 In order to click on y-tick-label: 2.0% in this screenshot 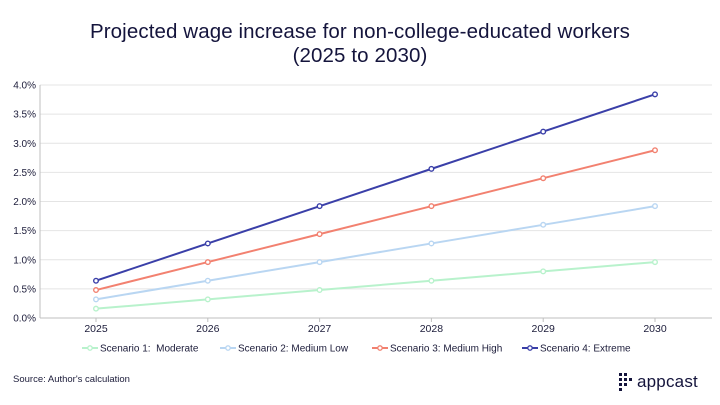, I will do `click(24, 202)`.